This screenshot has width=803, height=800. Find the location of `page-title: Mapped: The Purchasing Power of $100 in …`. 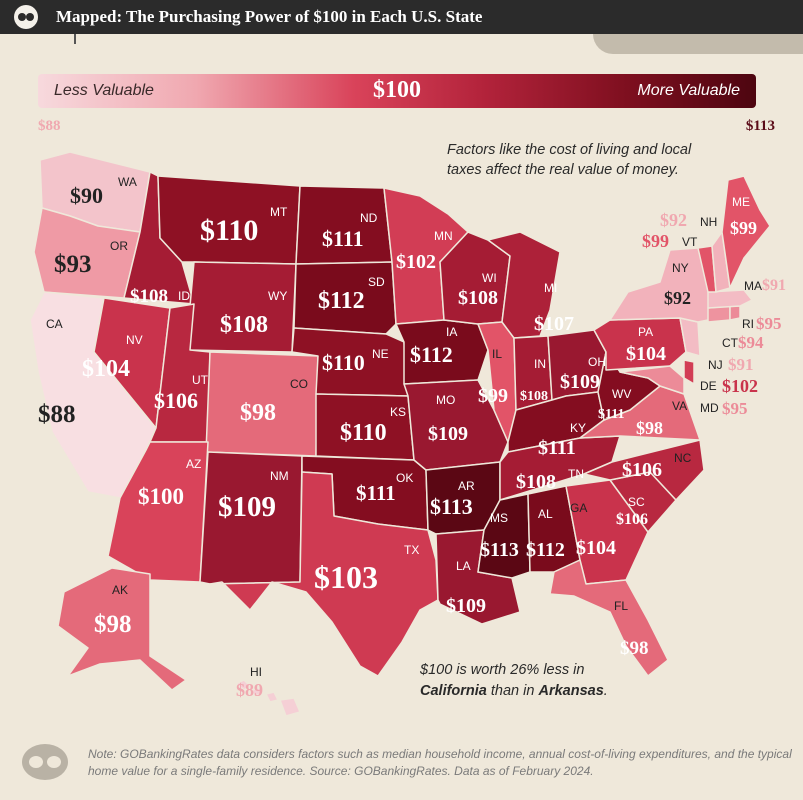

page-title: Mapped: The Purchasing Power of $100 in … is located at coordinates (269, 16).